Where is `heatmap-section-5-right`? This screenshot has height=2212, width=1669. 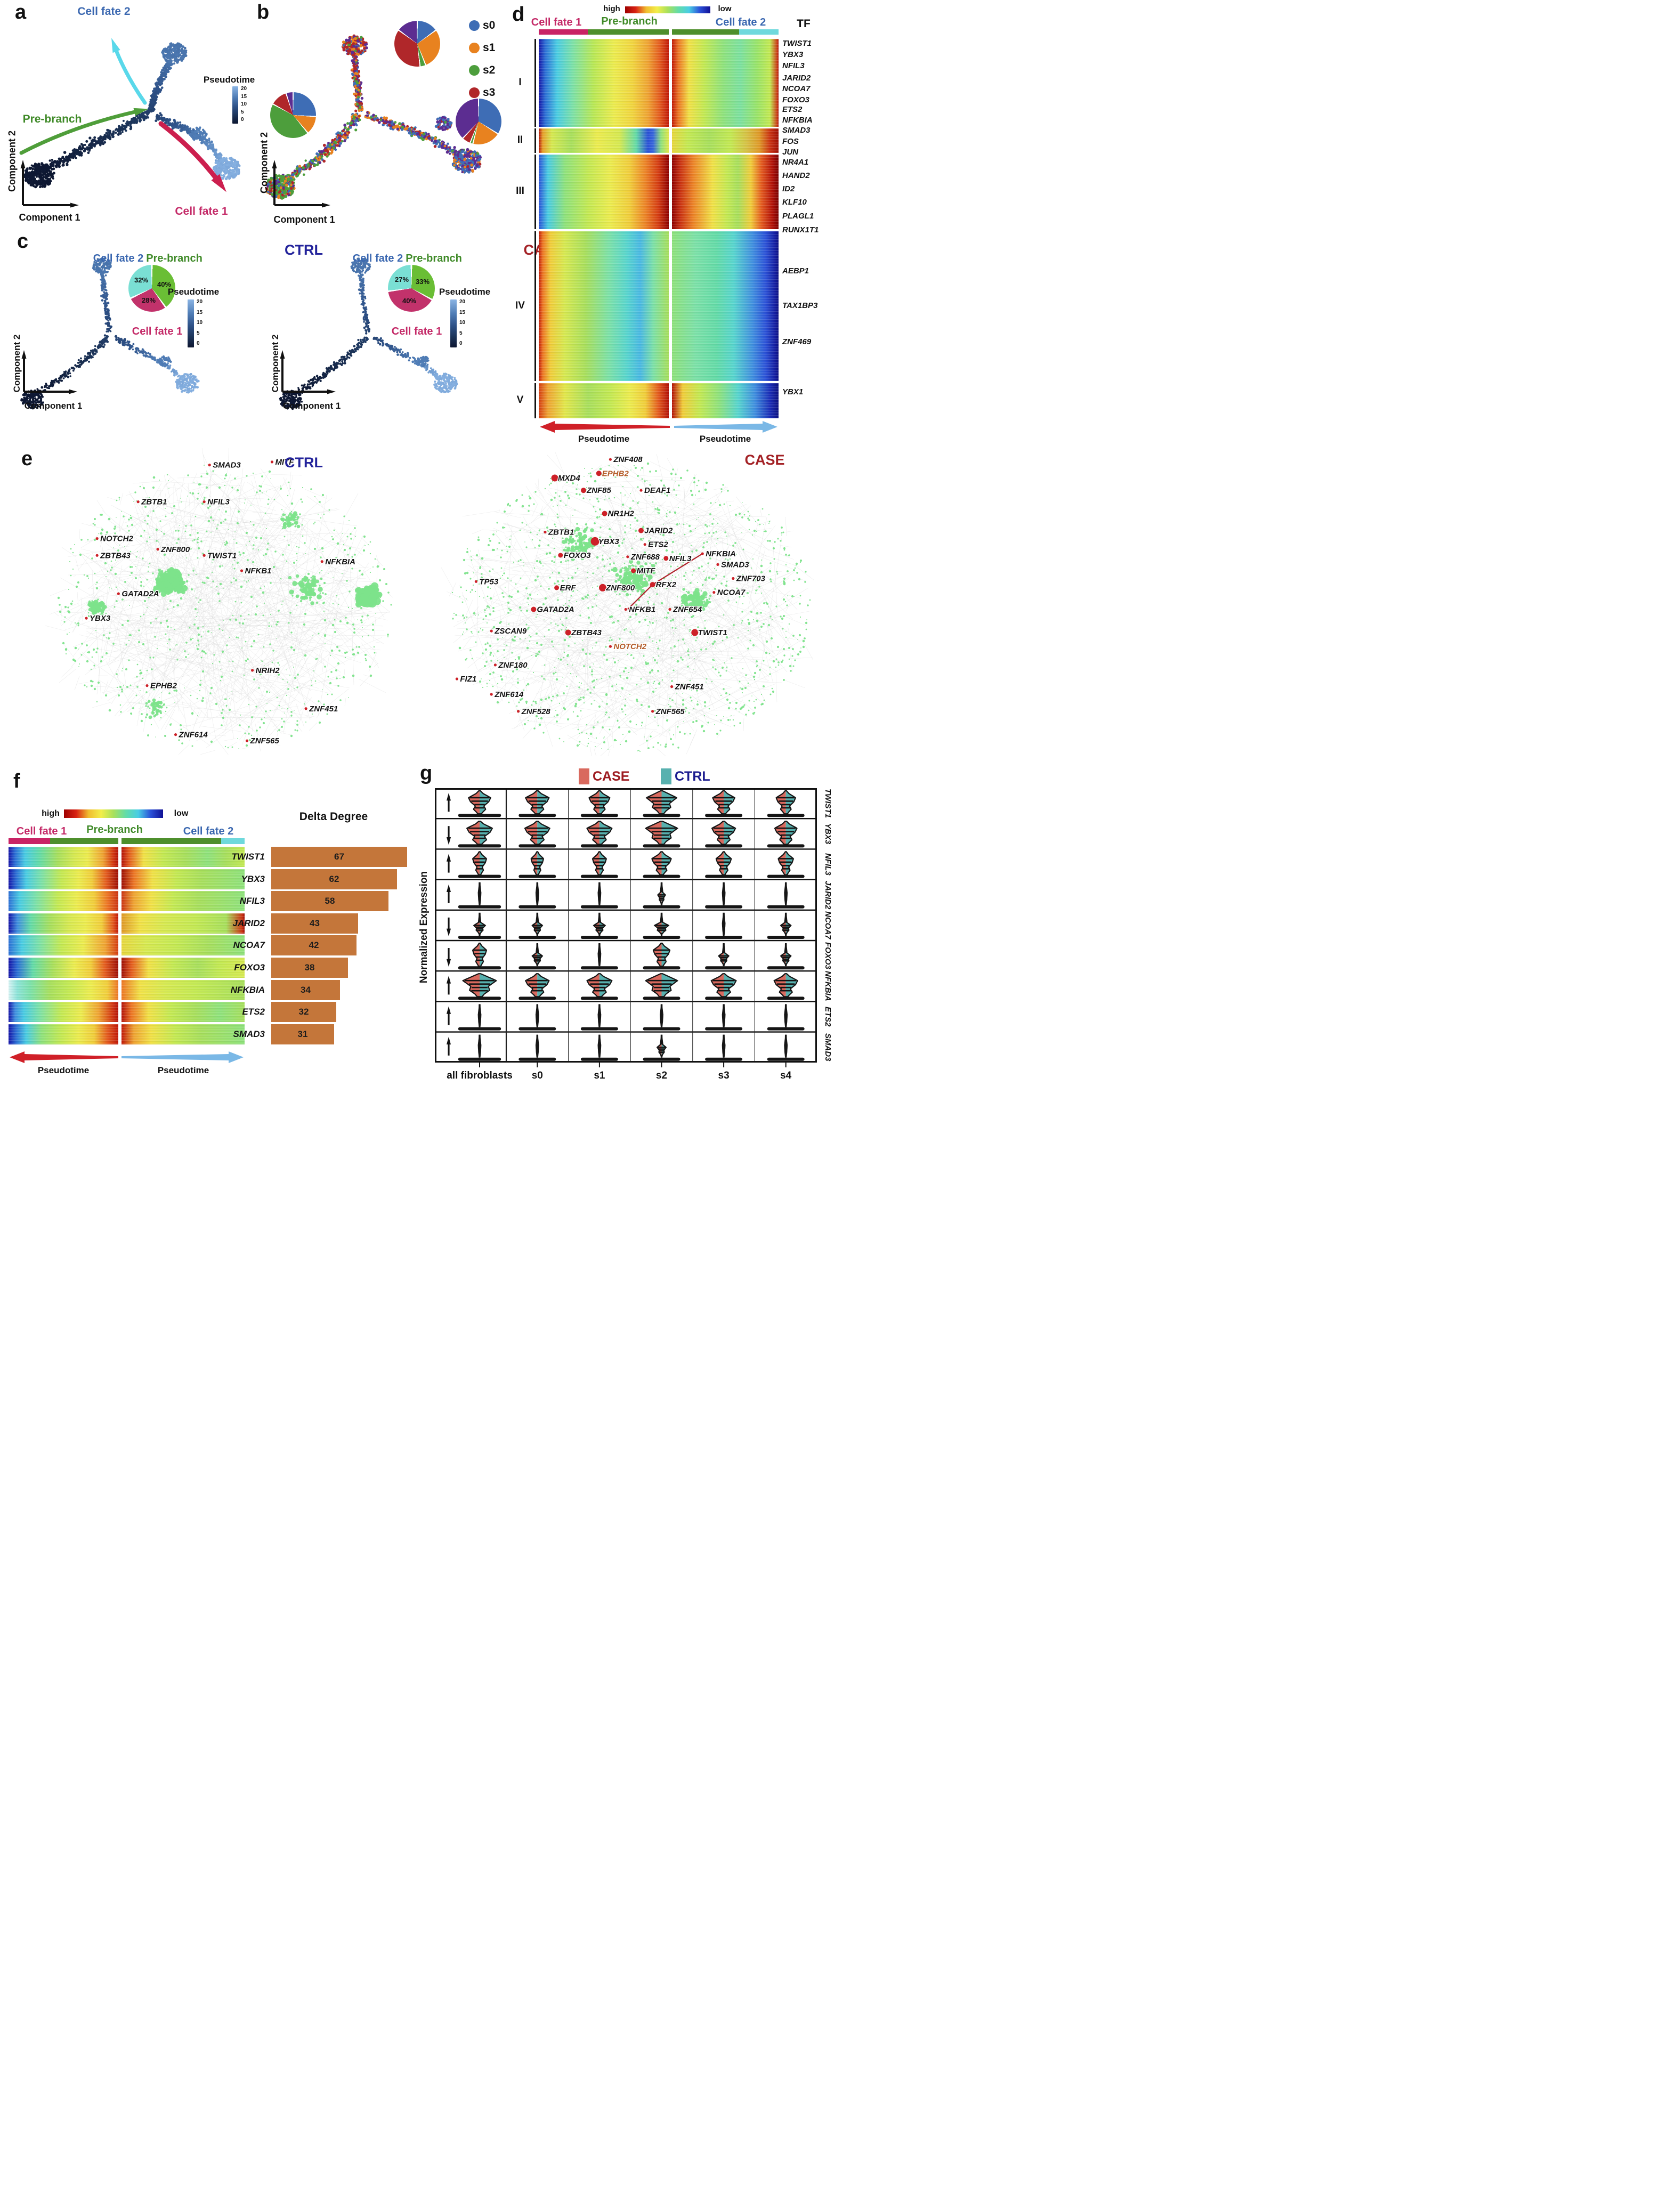 heatmap-section-5-right is located at coordinates (725, 400).